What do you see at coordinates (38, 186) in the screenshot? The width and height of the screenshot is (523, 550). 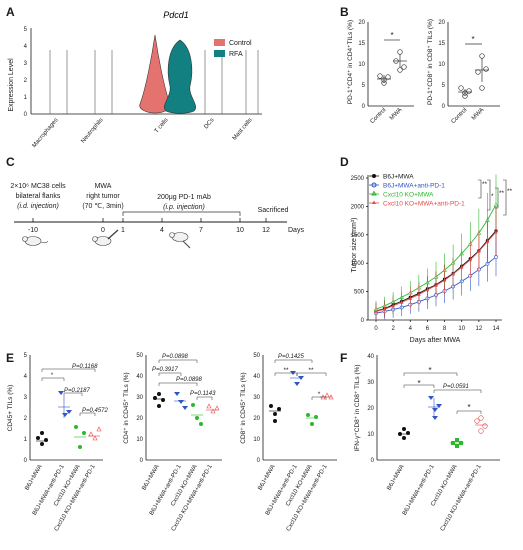 I see `c-text: 2×10⁶ MC38 cells` at bounding box center [38, 186].